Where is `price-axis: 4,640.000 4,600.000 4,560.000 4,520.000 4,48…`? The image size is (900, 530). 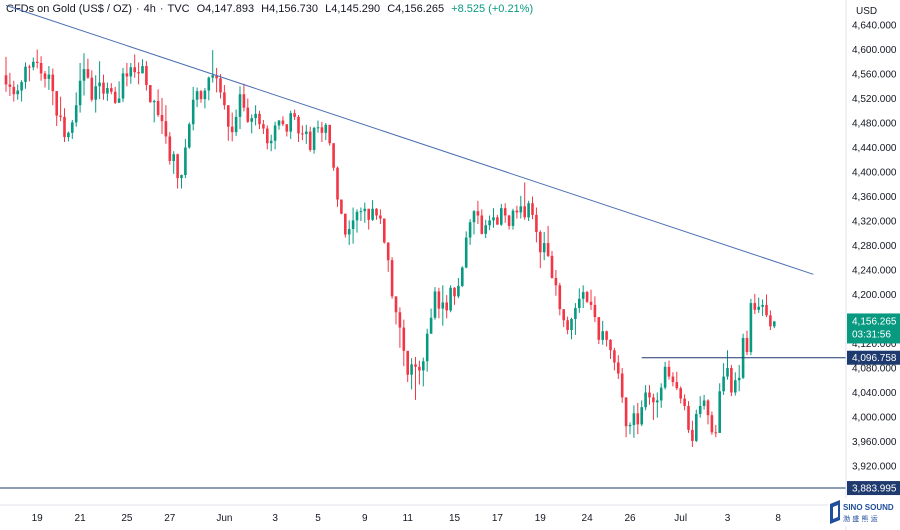
price-axis: 4,640.000 4,600.000 4,560.000 4,520.000 4,48… is located at coordinates (874, 247).